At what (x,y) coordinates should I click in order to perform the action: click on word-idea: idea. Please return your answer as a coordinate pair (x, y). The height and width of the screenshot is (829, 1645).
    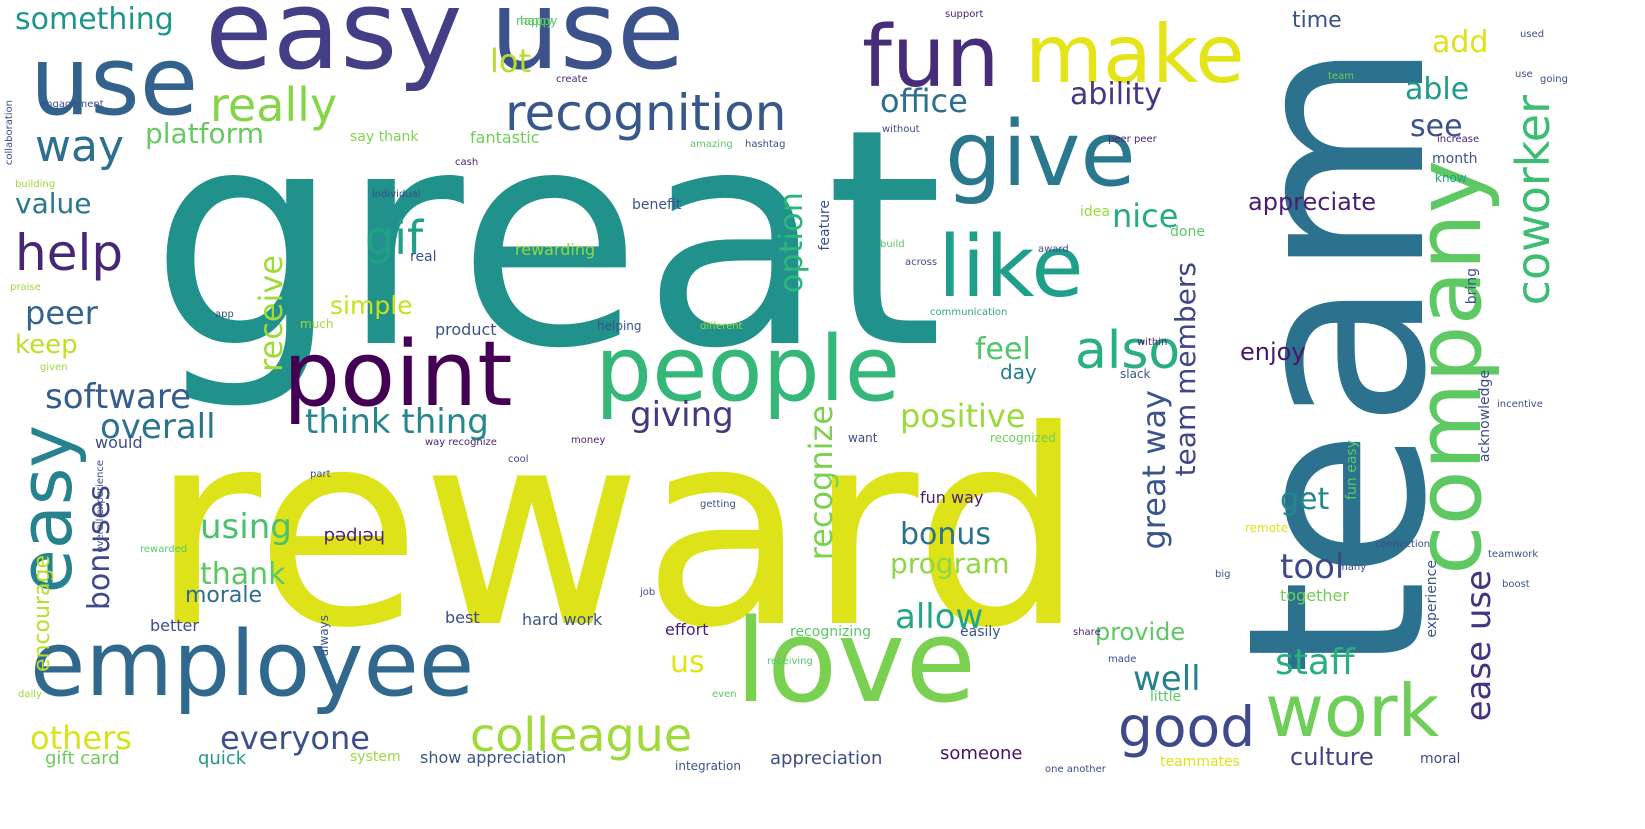
    Looking at the image, I should click on (1095, 212).